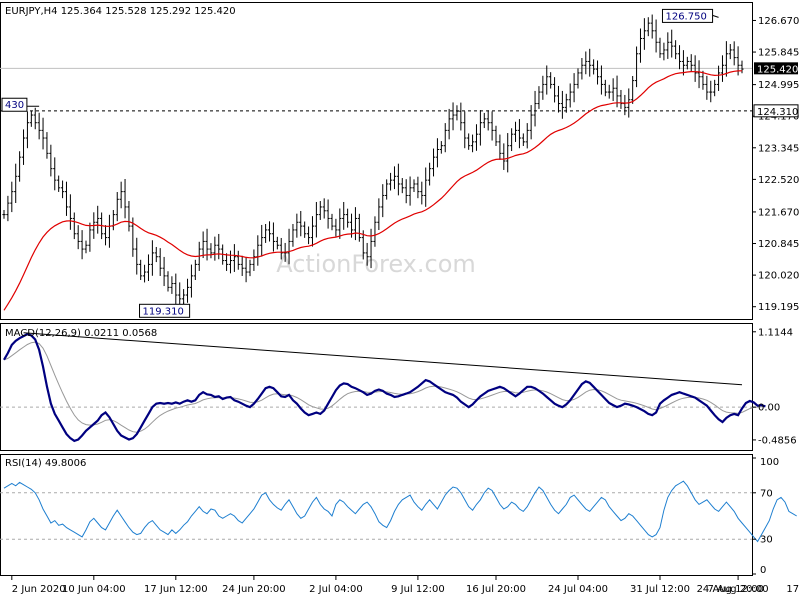 The width and height of the screenshot is (800, 600). What do you see at coordinates (176, 589) in the screenshot?
I see `x-tick-label: 17 Jun 12:00` at bounding box center [176, 589].